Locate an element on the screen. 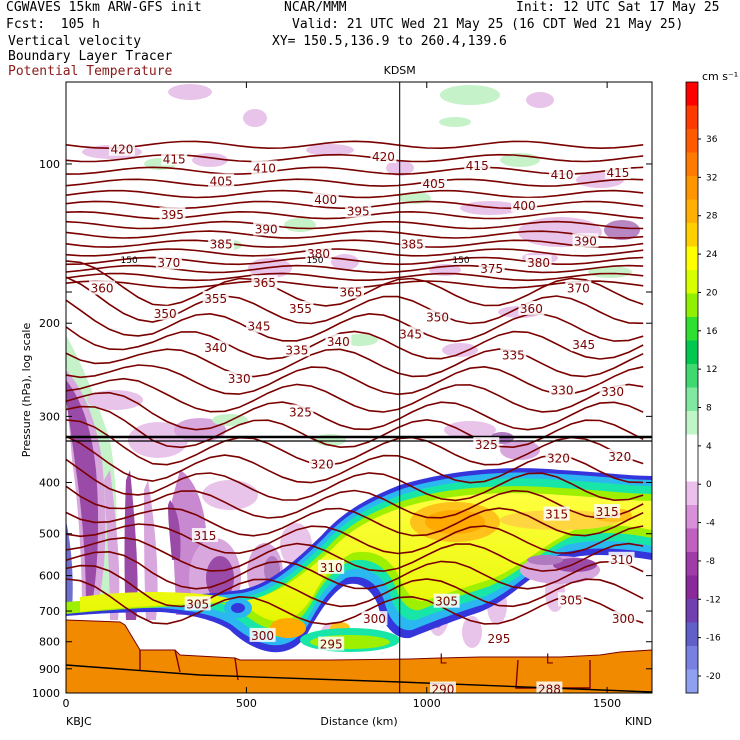 The height and width of the screenshot is (740, 740). colorbar-label: 20 is located at coordinates (712, 293).